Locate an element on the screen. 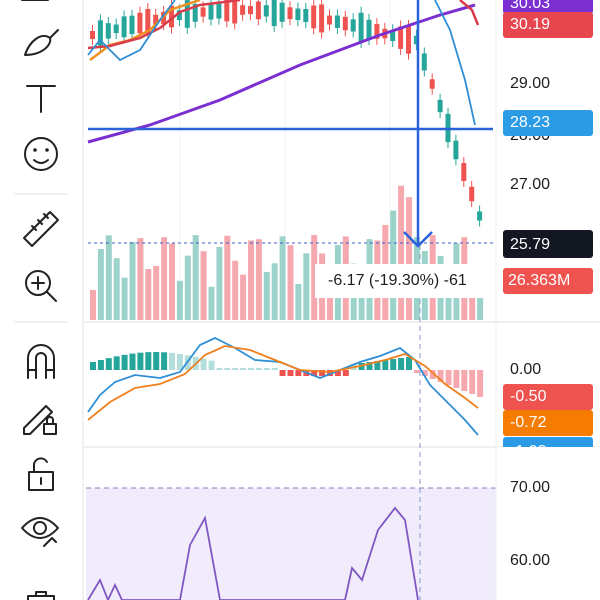 Image resolution: width=600 pixels, height=600 pixels. visibility-icon is located at coordinates (40, 532).